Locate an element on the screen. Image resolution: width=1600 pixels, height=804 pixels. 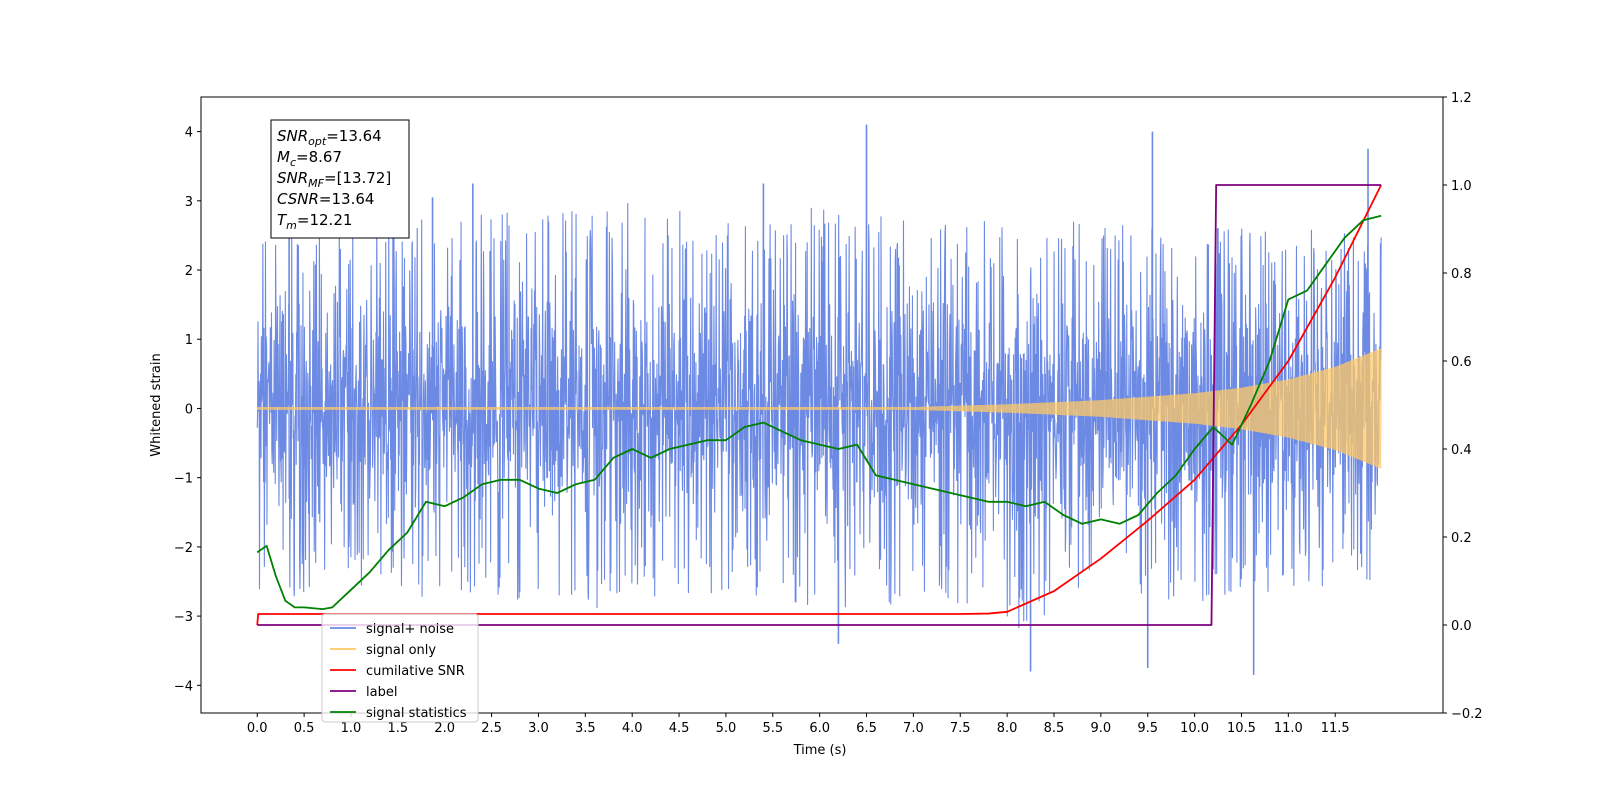
x-tick-label: 0.5 is located at coordinates (304, 728).